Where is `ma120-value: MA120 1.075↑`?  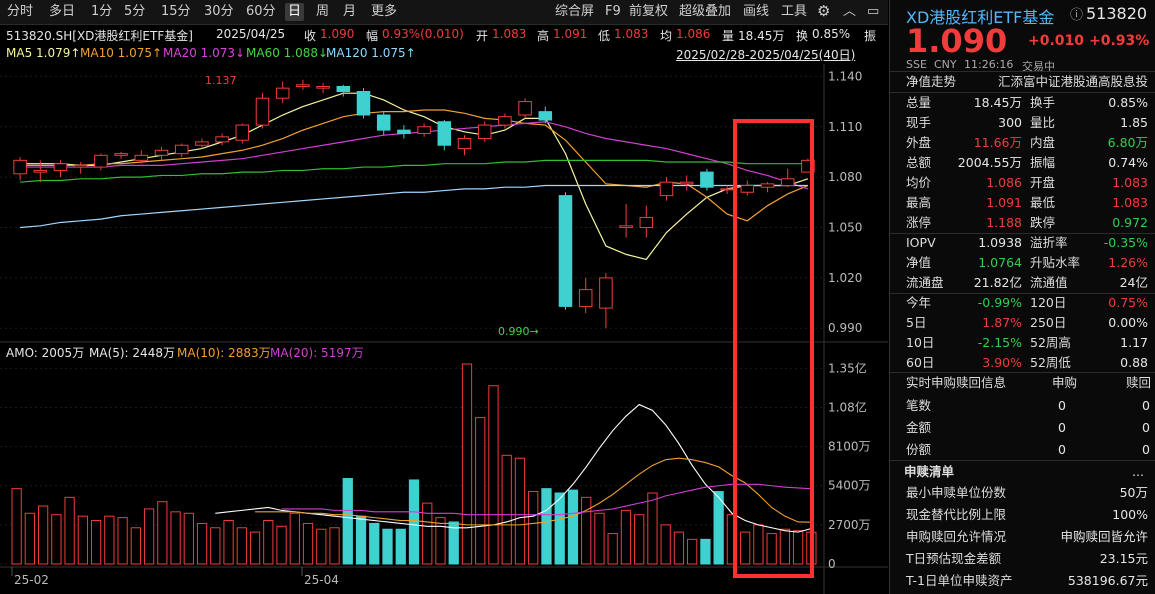 ma120-value: MA120 1.075↑ is located at coordinates (371, 53).